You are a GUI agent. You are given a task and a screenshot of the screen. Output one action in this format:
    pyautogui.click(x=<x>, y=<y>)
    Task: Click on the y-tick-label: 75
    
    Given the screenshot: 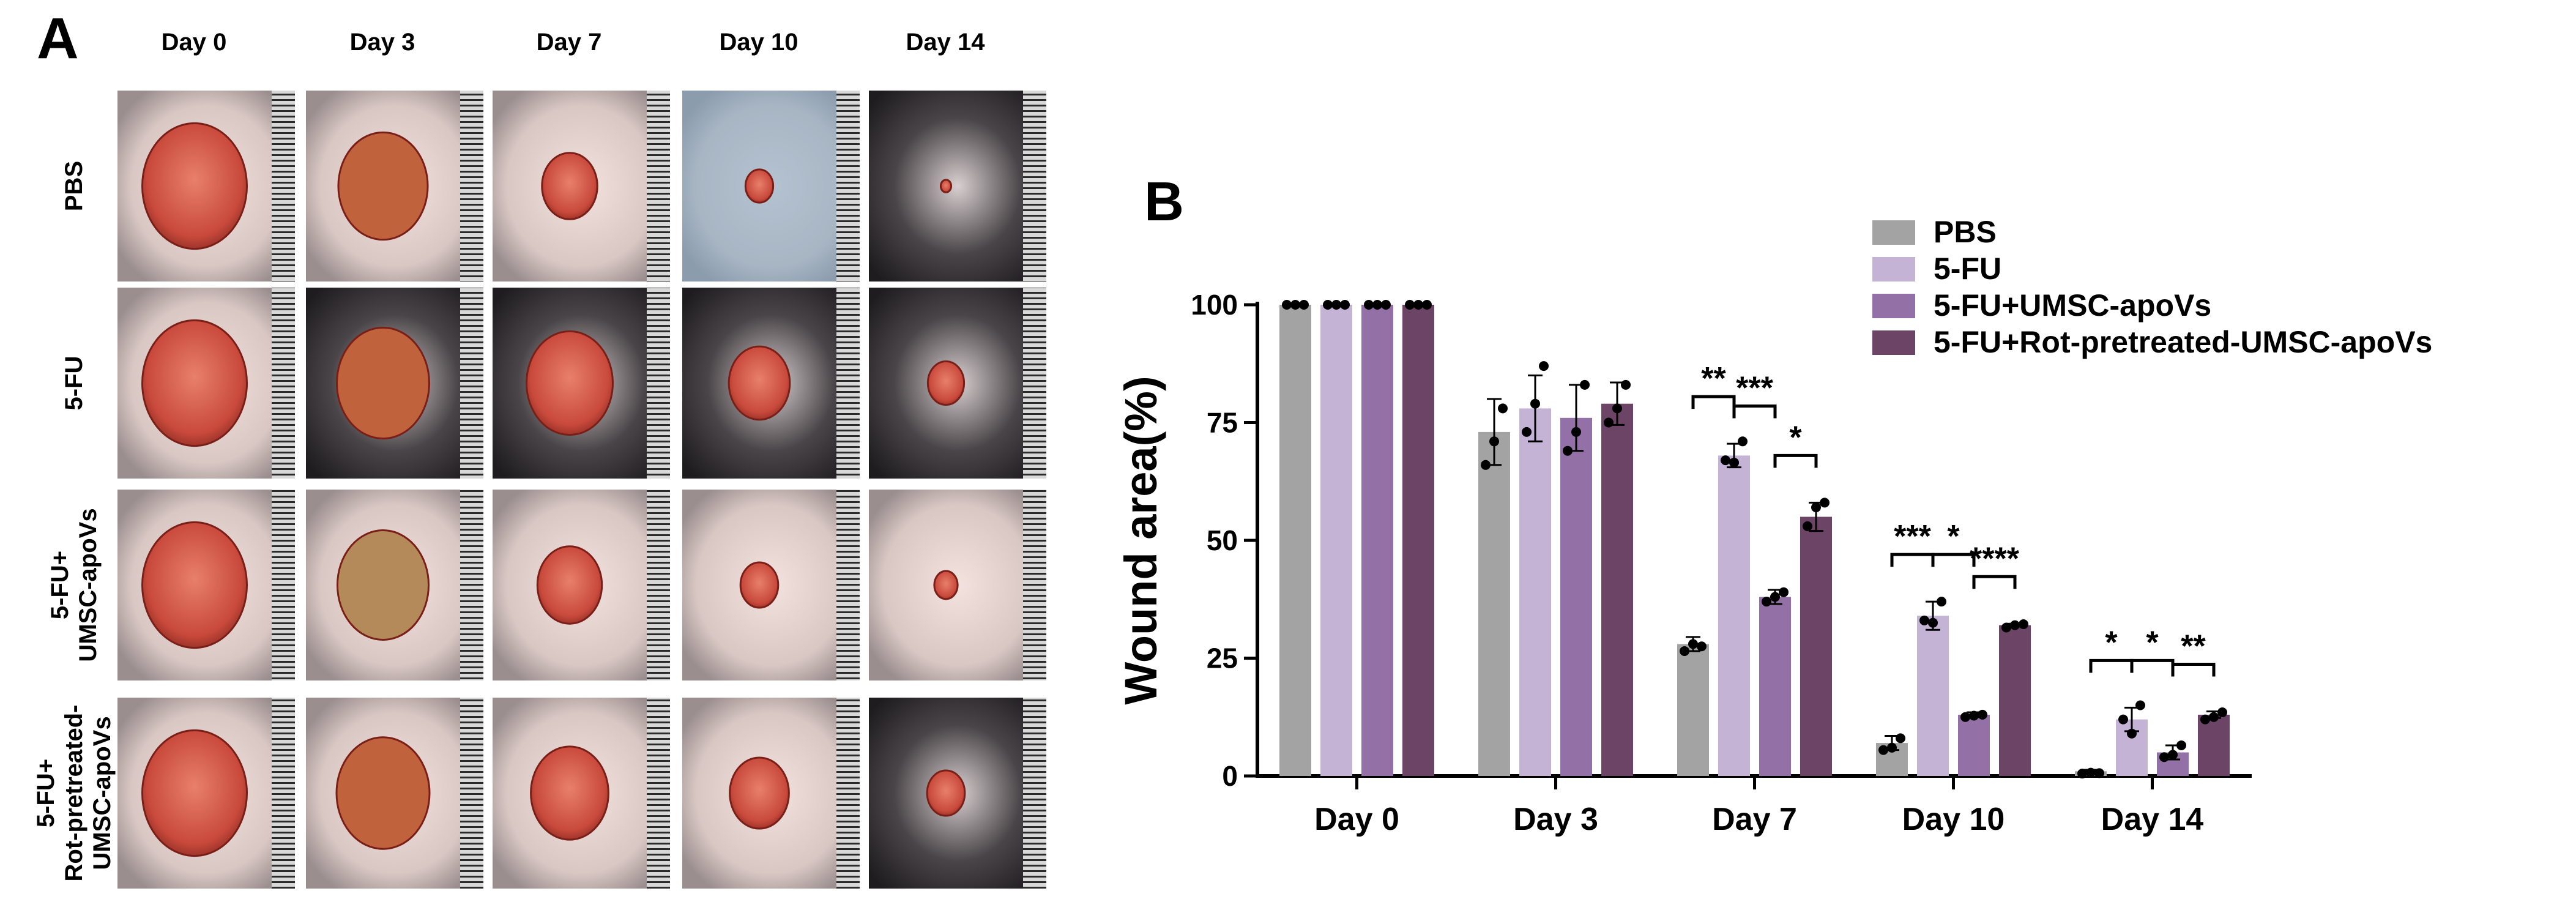 What is the action you would take?
    pyautogui.click(x=1222, y=423)
    